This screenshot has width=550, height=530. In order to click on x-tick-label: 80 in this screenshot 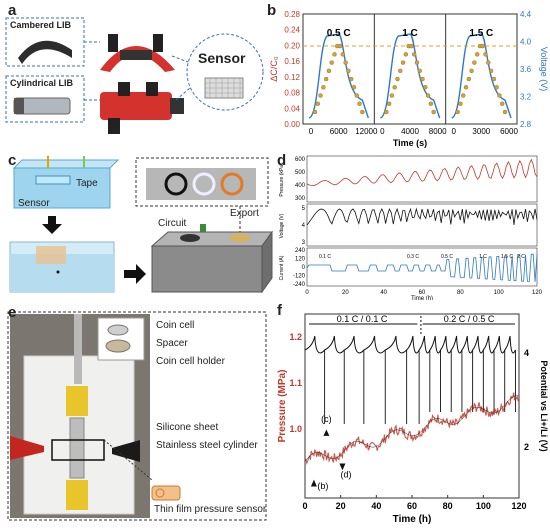, I will do `click(460, 293)`.